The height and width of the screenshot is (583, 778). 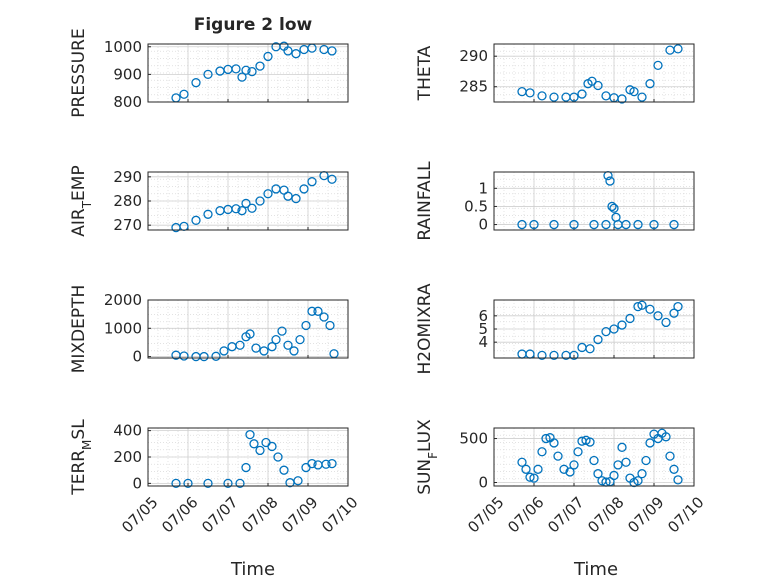 I want to click on x-axis-label-left: Time, so click(x=252, y=569).